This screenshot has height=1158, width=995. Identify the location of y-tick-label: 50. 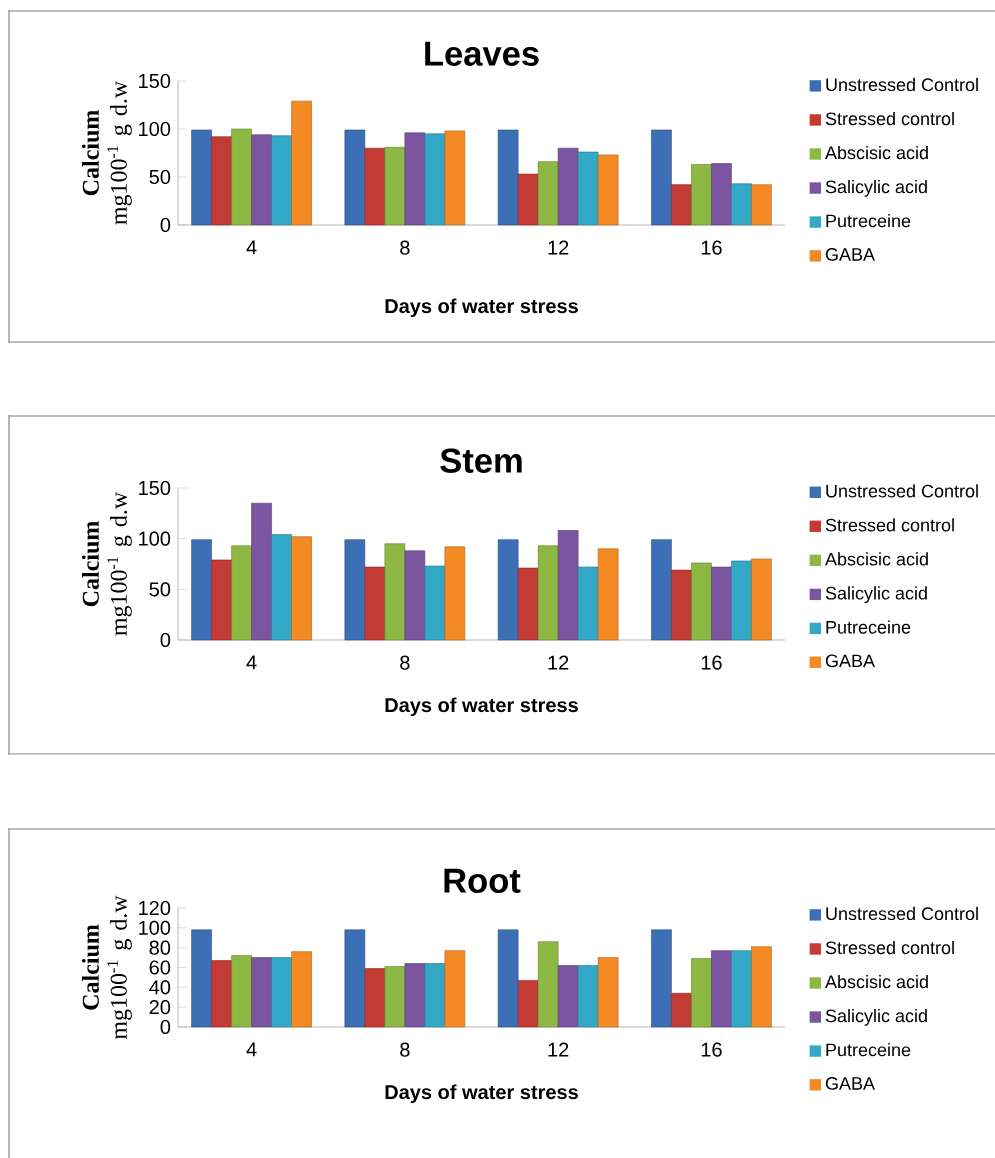
(160, 177).